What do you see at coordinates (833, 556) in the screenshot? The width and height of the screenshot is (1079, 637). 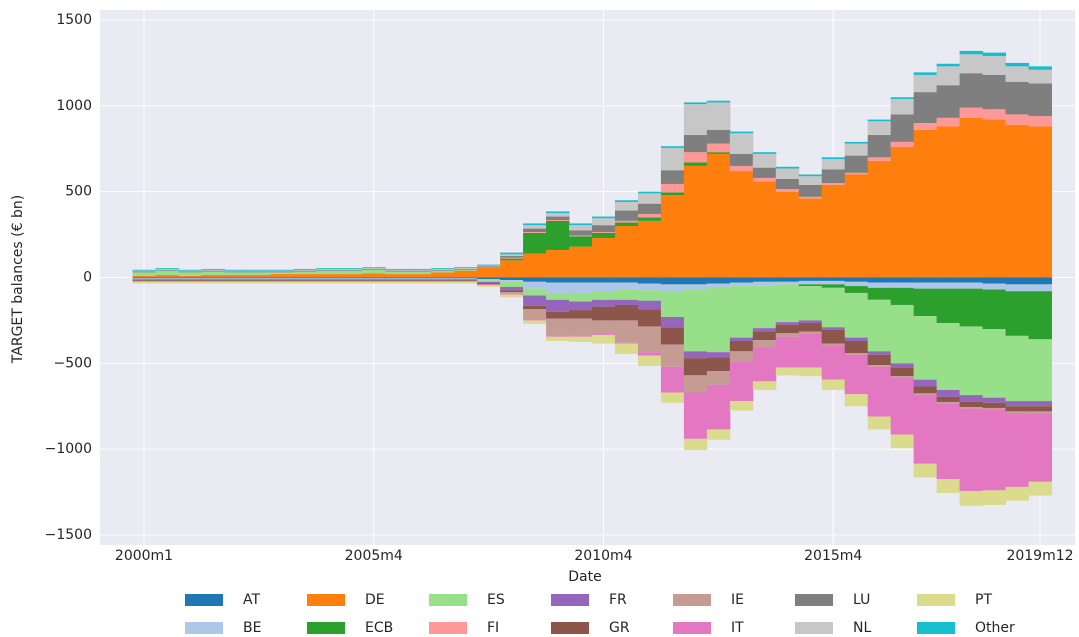 I see `x-tick-label: 2015m4` at bounding box center [833, 556].